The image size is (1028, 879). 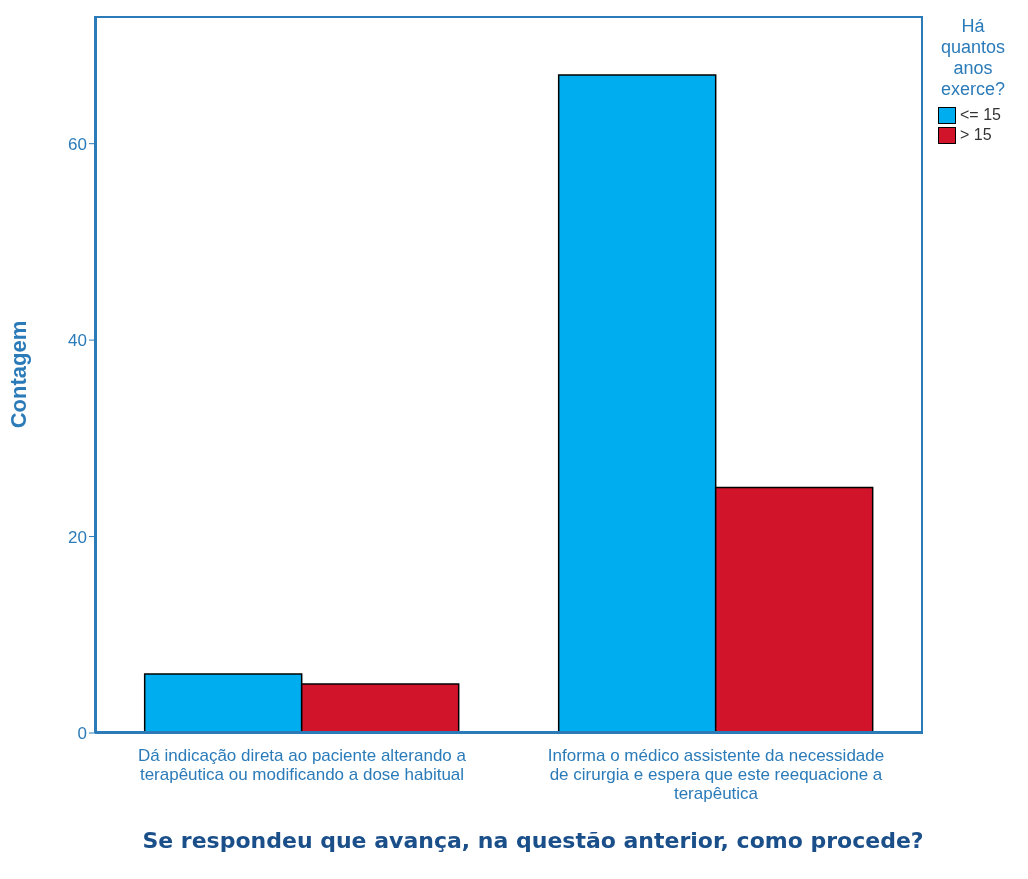 What do you see at coordinates (533, 840) in the screenshot?
I see `x-axis-title: Se respondeu que avança, na questão anterior, como procede?` at bounding box center [533, 840].